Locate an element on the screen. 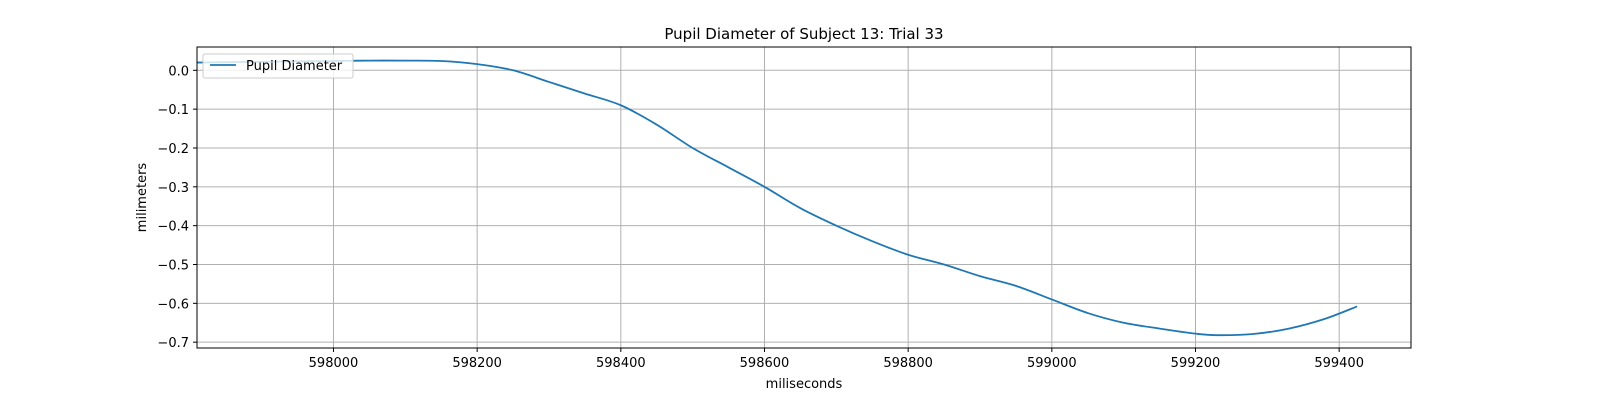 The height and width of the screenshot is (400, 1600). x-tick-label: 598400 is located at coordinates (621, 363).